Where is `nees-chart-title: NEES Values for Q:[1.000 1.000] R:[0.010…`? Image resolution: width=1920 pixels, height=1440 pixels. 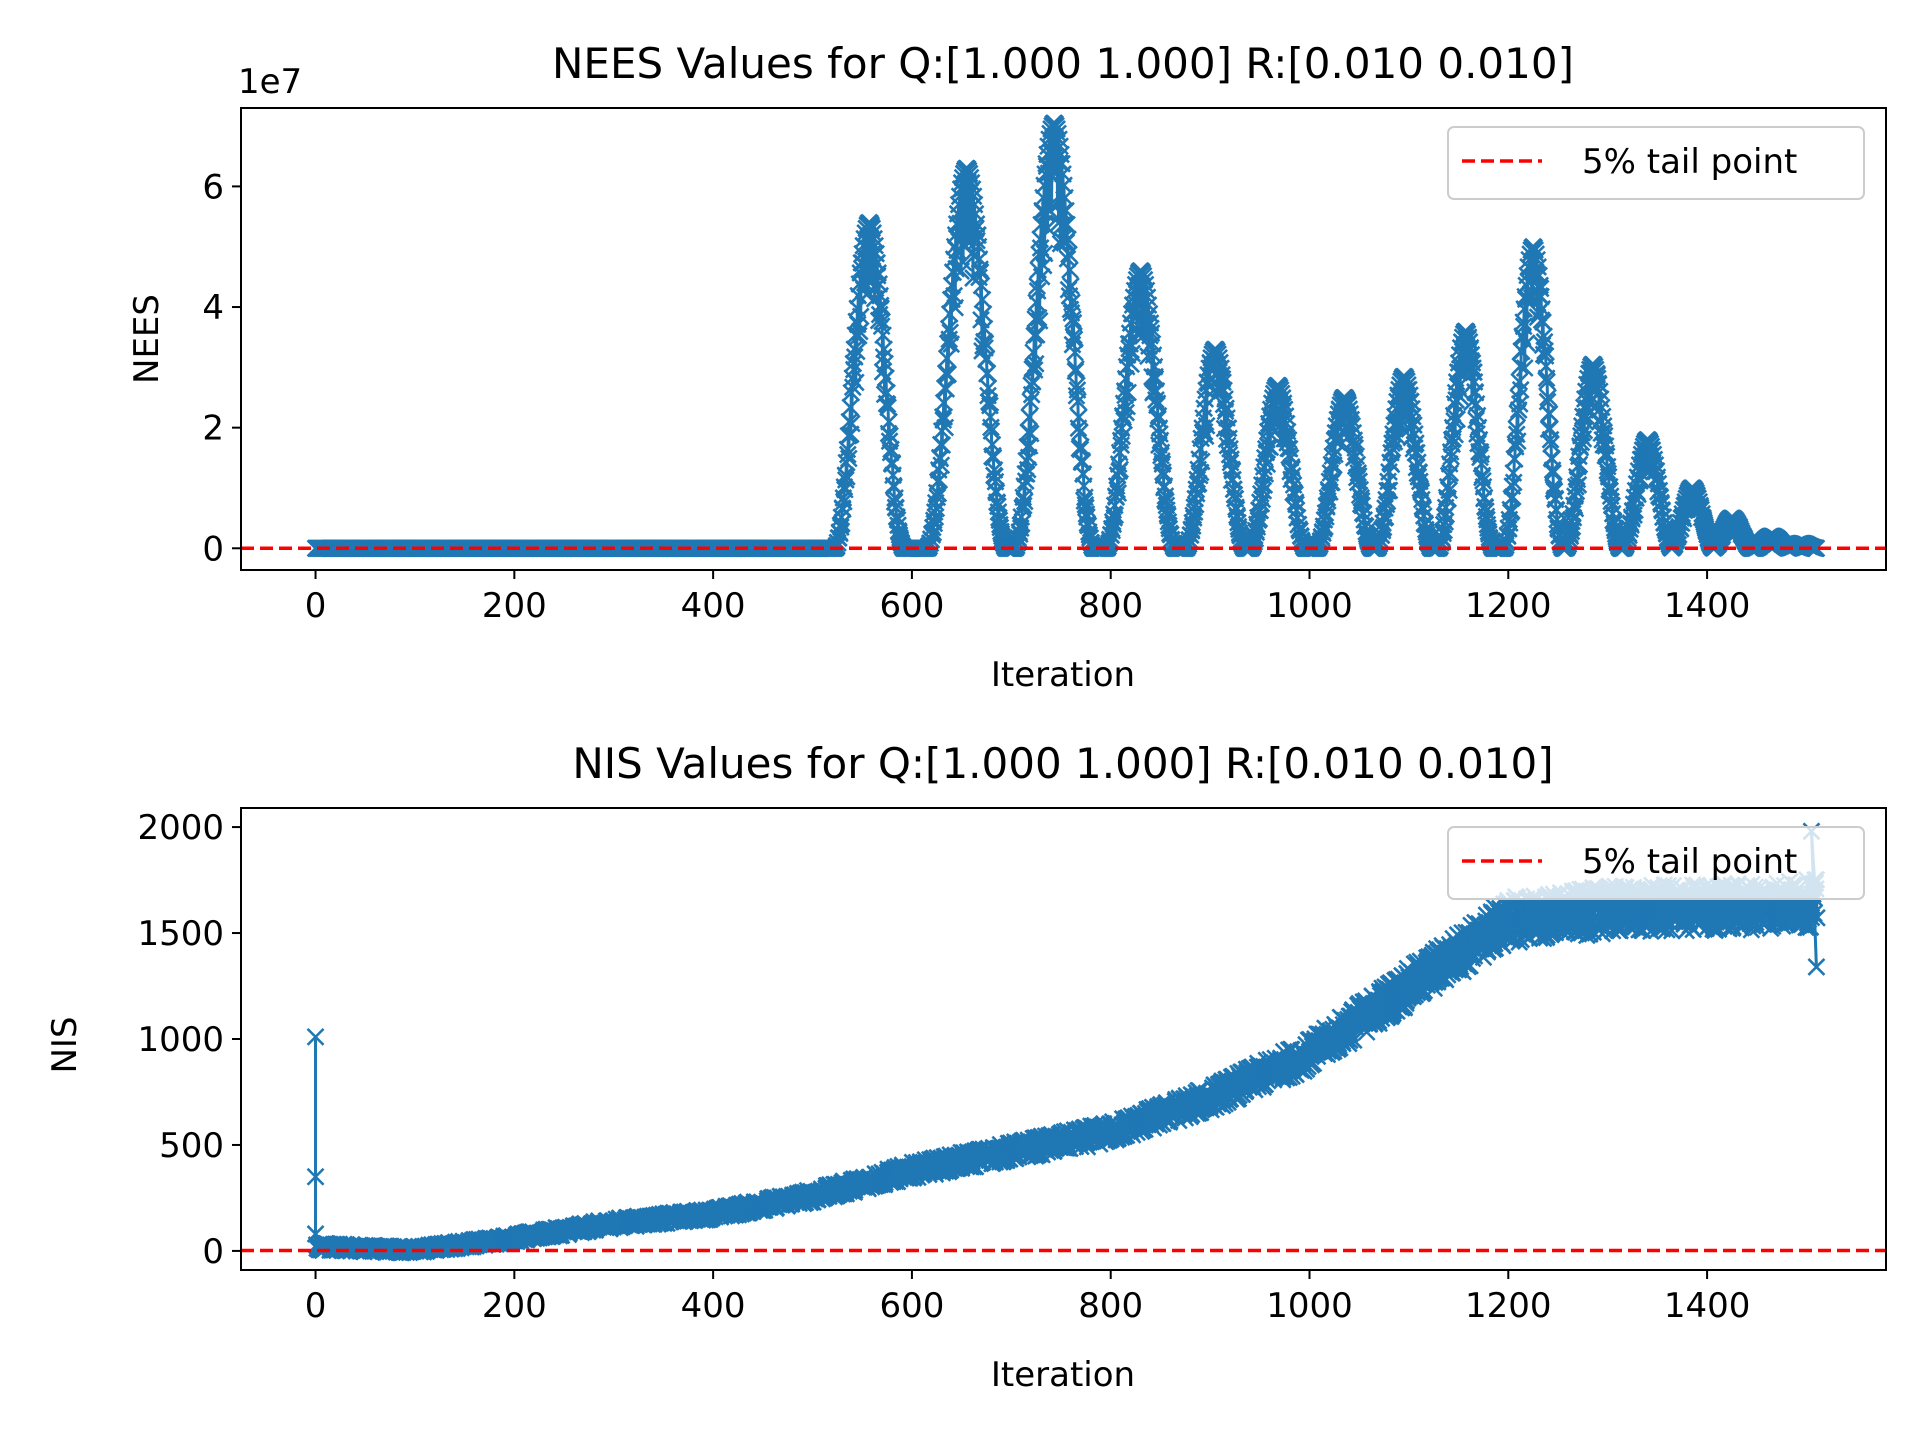
nees-chart-title: NEES Values for Q:[1.000 1.000] R:[0.010… is located at coordinates (1063, 63).